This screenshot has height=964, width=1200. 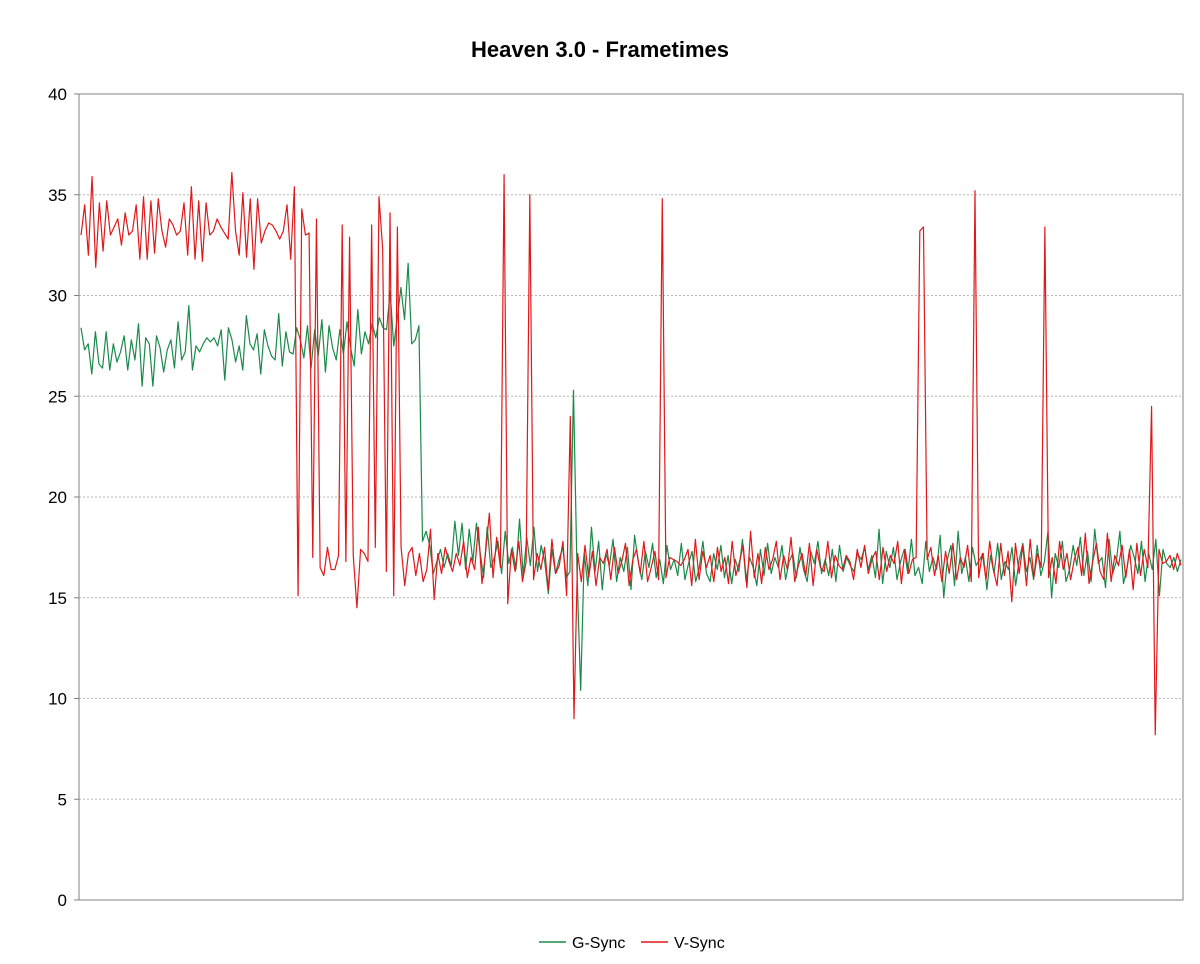 What do you see at coordinates (62, 799) in the screenshot?
I see `y-tick-label-5: 5` at bounding box center [62, 799].